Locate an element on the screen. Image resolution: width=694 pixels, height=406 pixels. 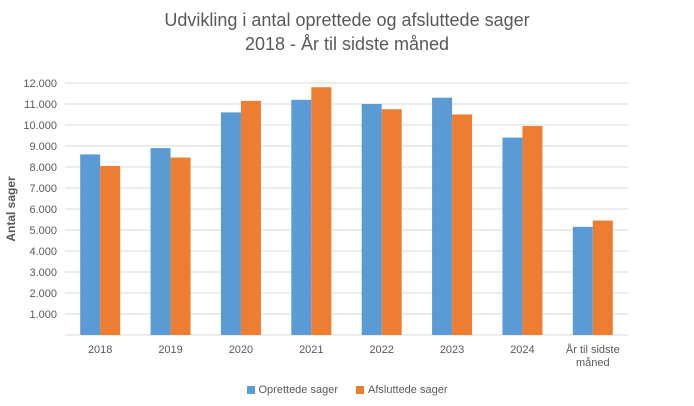
y-tick-label: 5.000 is located at coordinates (43, 231).